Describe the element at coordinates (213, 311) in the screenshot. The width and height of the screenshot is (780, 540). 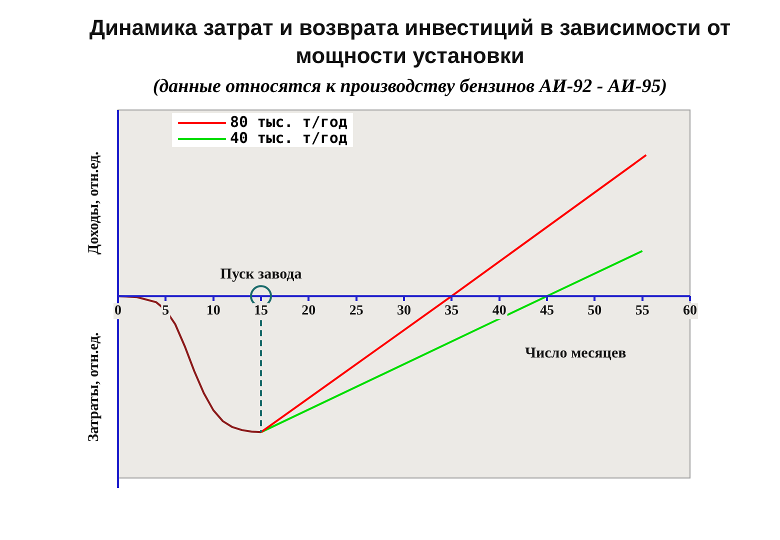
I see `x-tick-label: 10` at that location.